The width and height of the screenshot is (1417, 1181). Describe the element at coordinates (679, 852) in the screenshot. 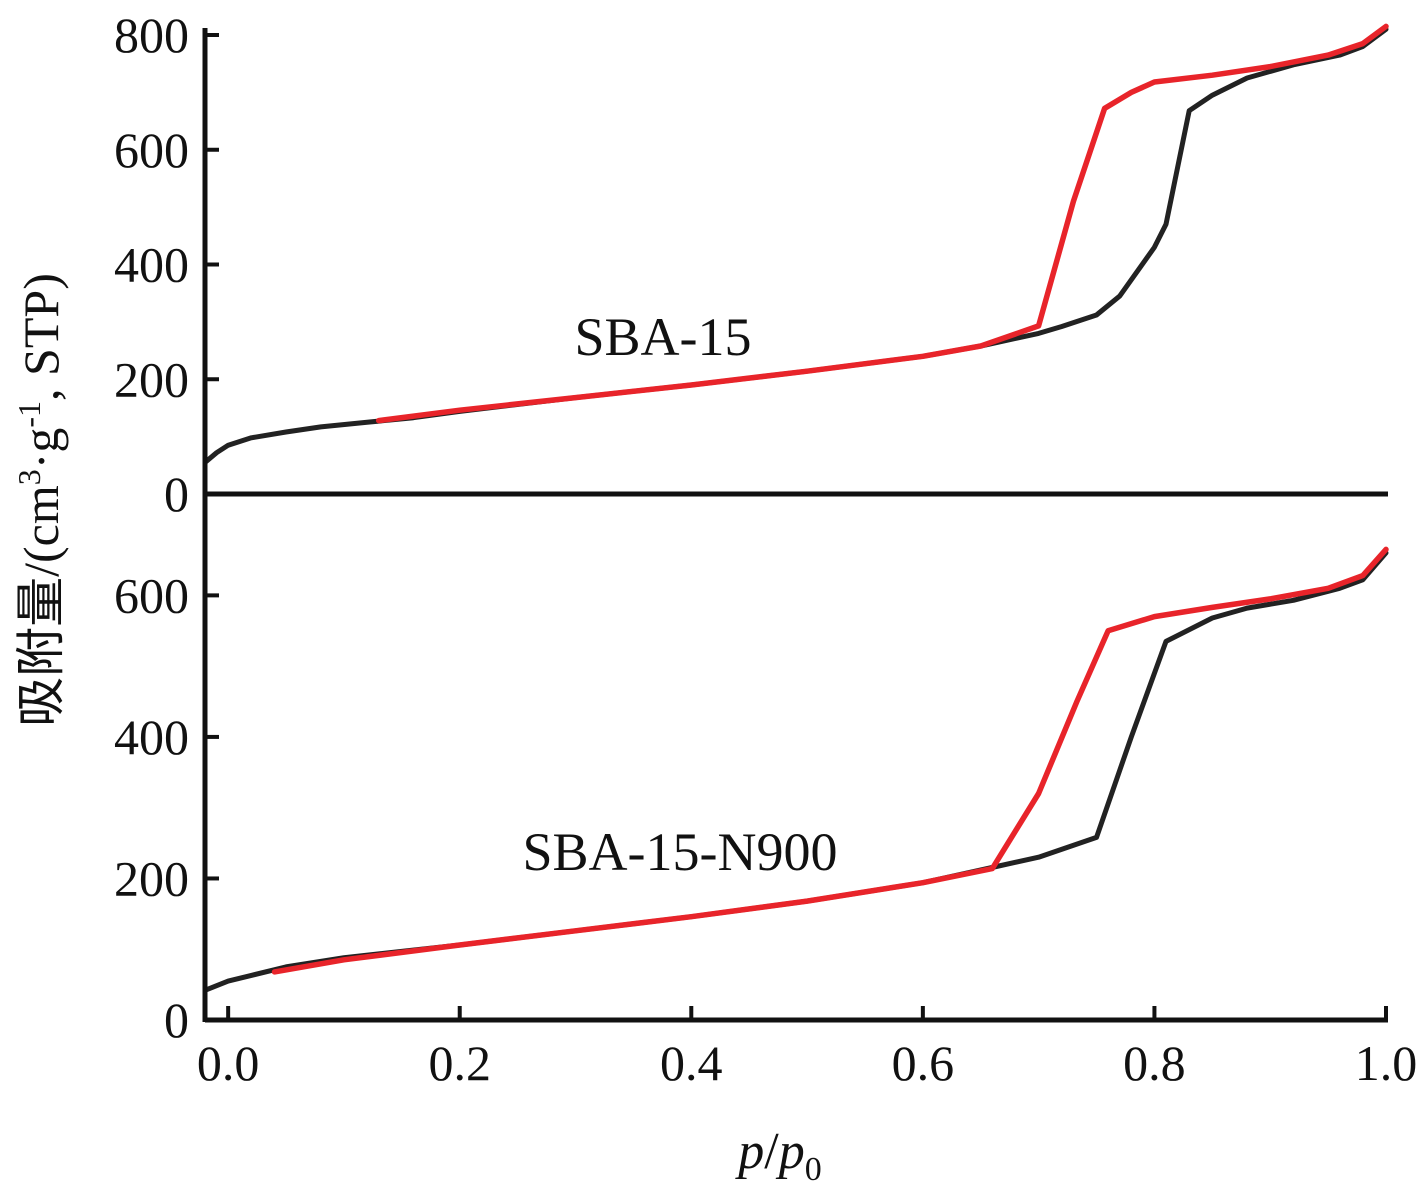

I see `panel-label: SBA-15-N900` at that location.